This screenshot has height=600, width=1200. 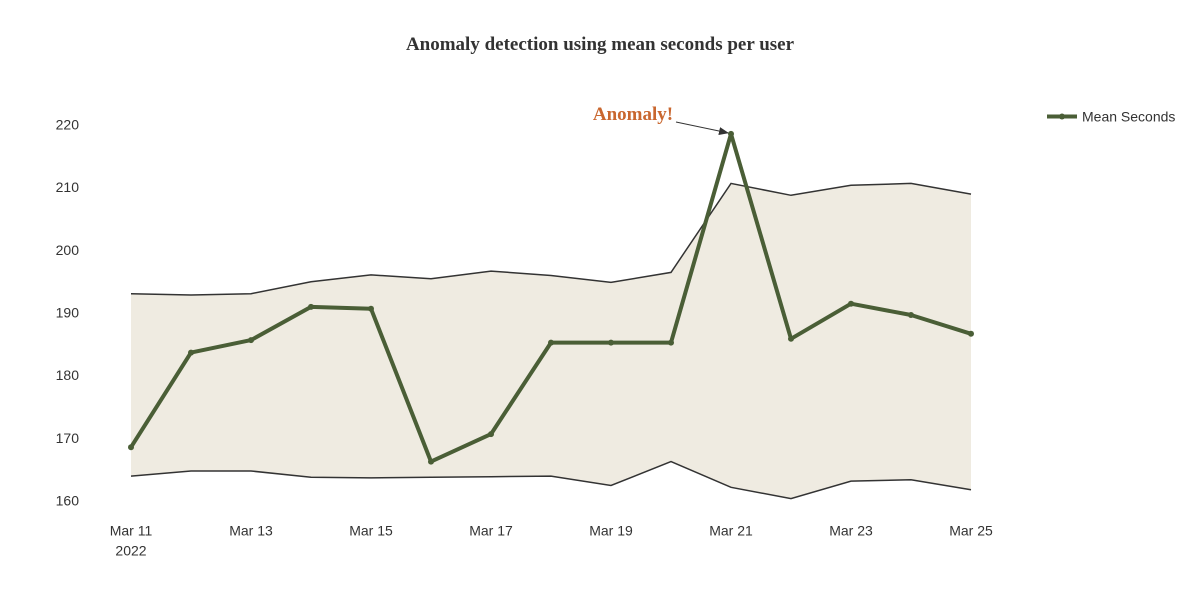 I want to click on y-tick-label: 160, so click(x=68, y=501).